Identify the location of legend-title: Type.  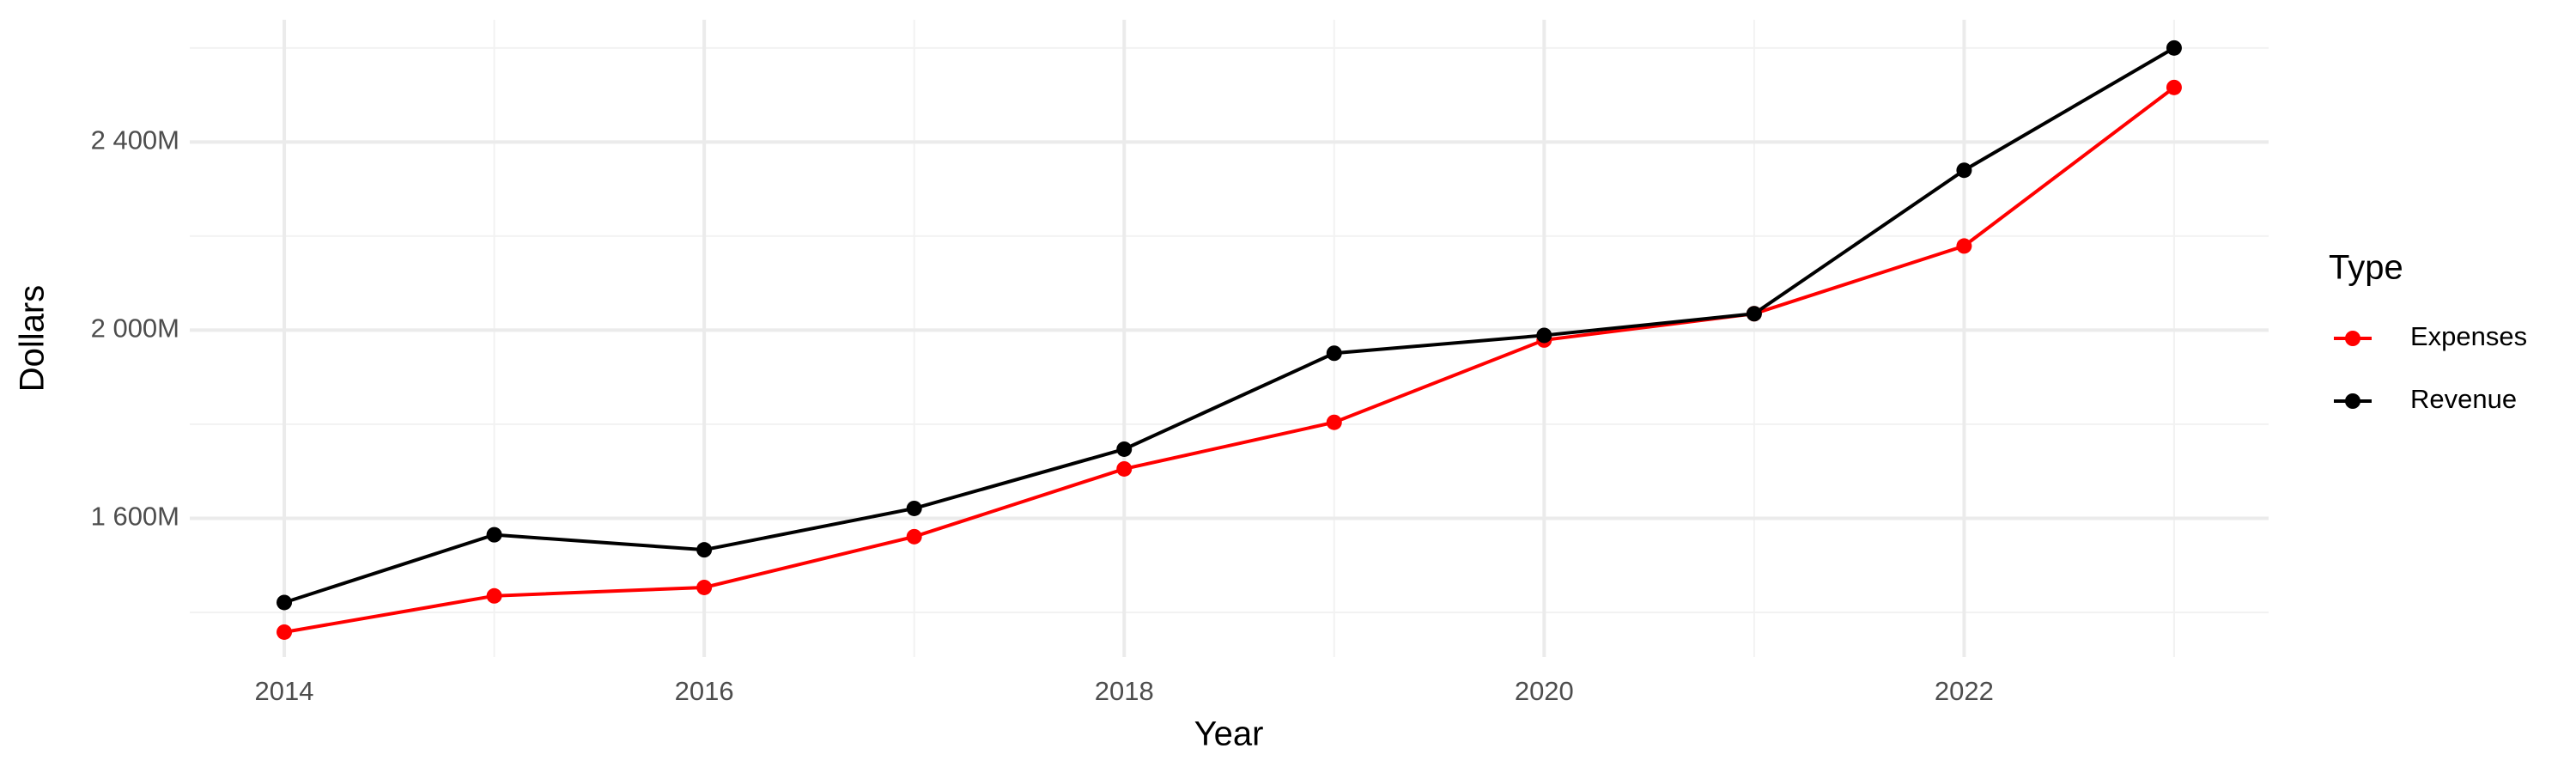
(2366, 268).